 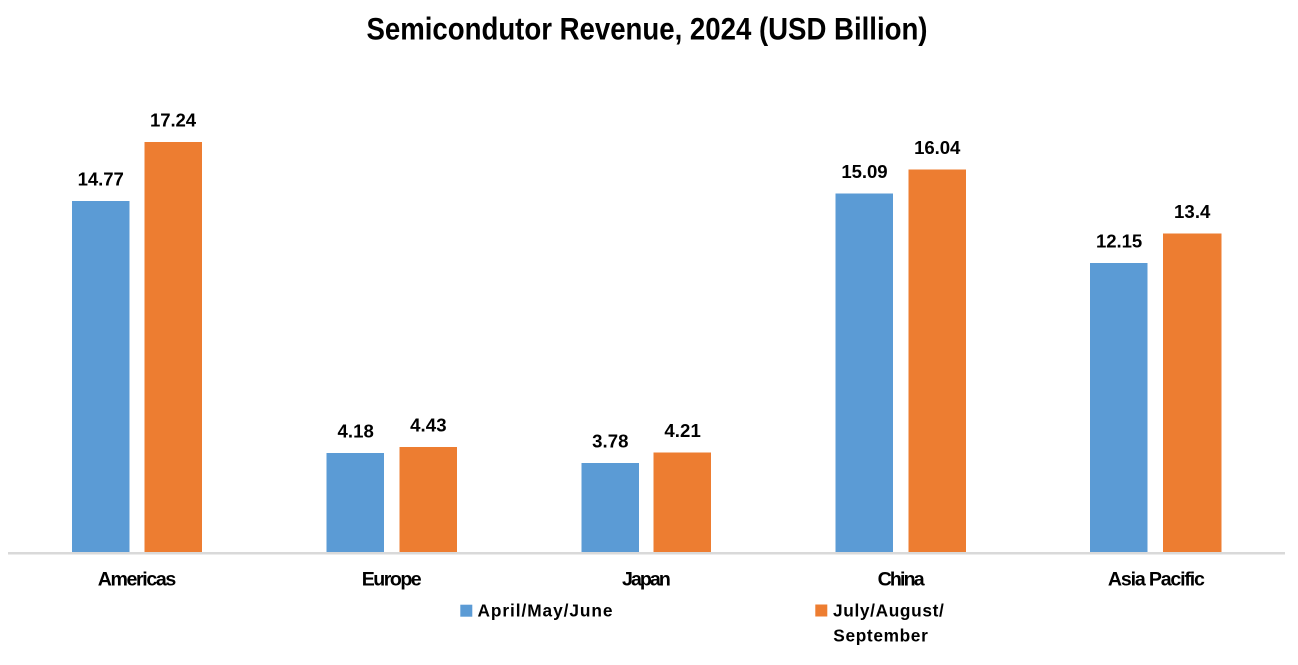 What do you see at coordinates (428, 425) in the screenshot?
I see `svg-text: 4.43` at bounding box center [428, 425].